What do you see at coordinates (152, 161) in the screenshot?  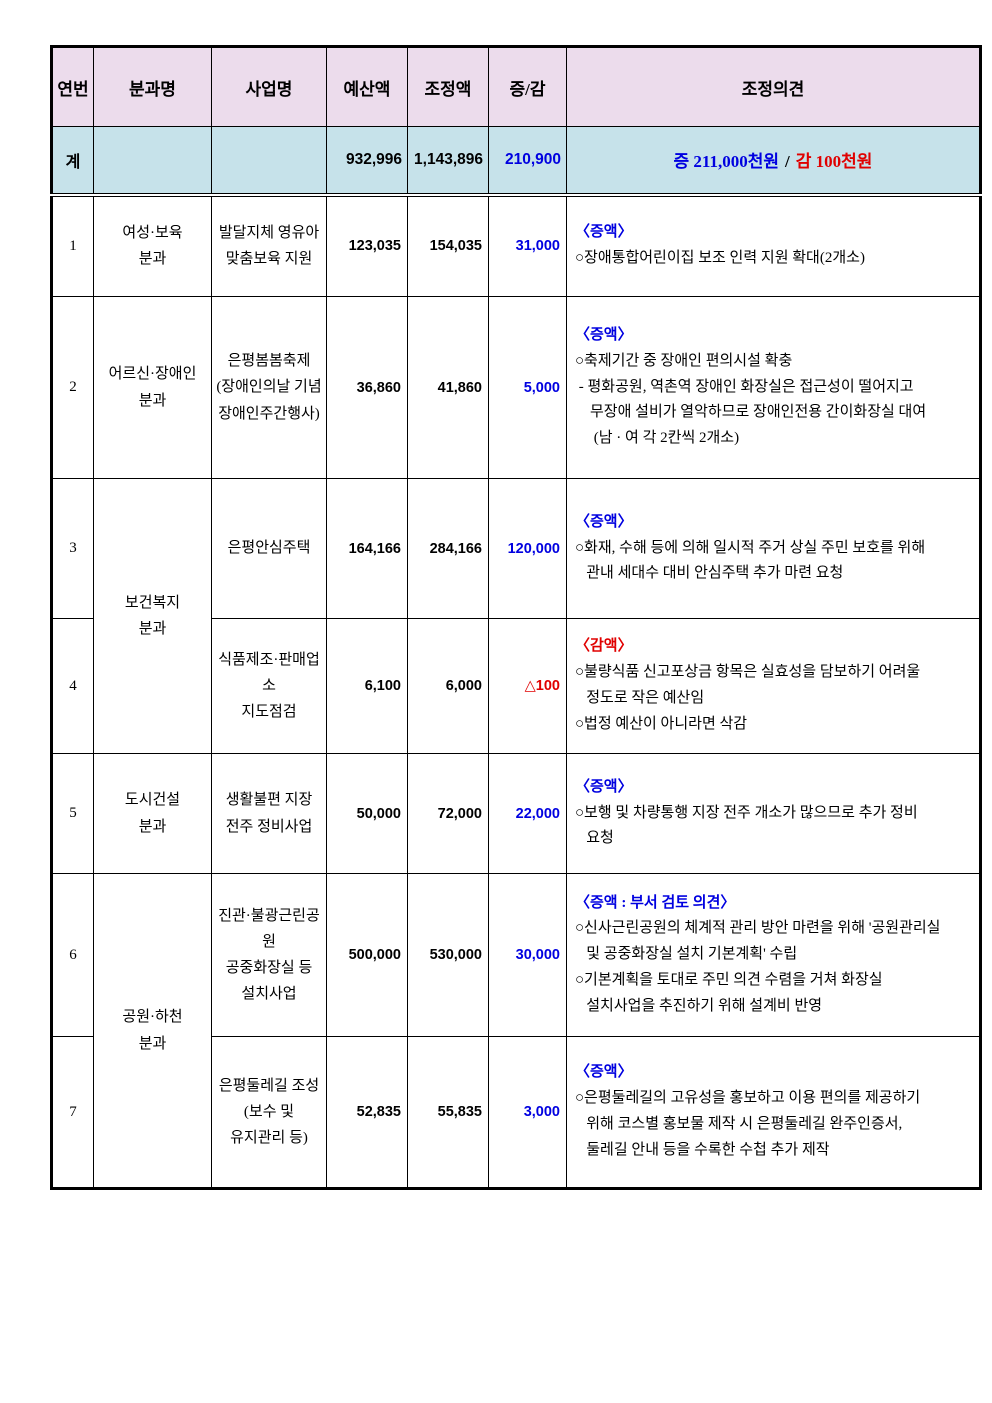 I see `total-division-cell` at bounding box center [152, 161].